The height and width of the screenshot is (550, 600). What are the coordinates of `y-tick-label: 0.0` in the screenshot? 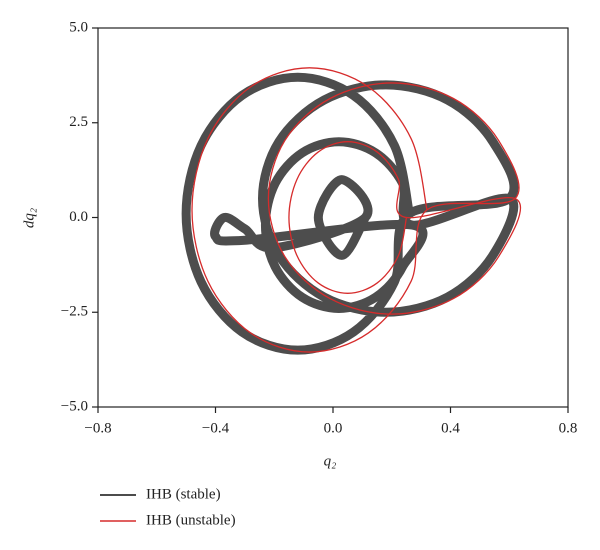 It's located at (78, 217).